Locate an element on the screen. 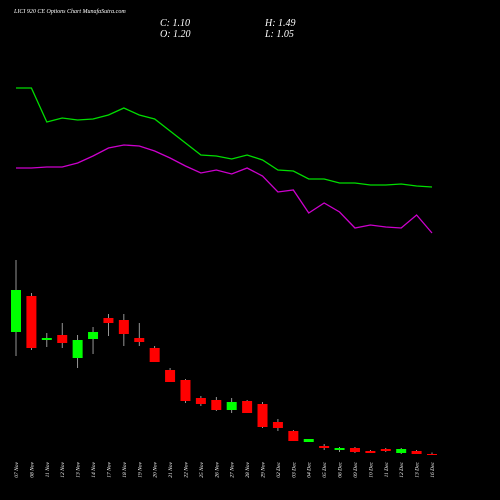  x-tick-label: 13 Nov is located at coordinates (79, 469).